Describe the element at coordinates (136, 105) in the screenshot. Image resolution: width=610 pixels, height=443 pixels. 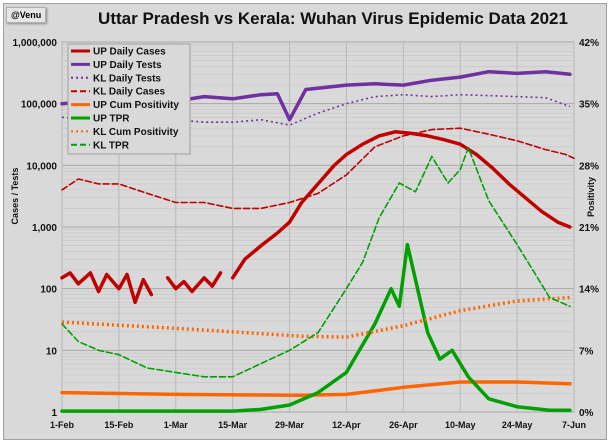
I see `legend-label: UP Cum Positivity` at that location.